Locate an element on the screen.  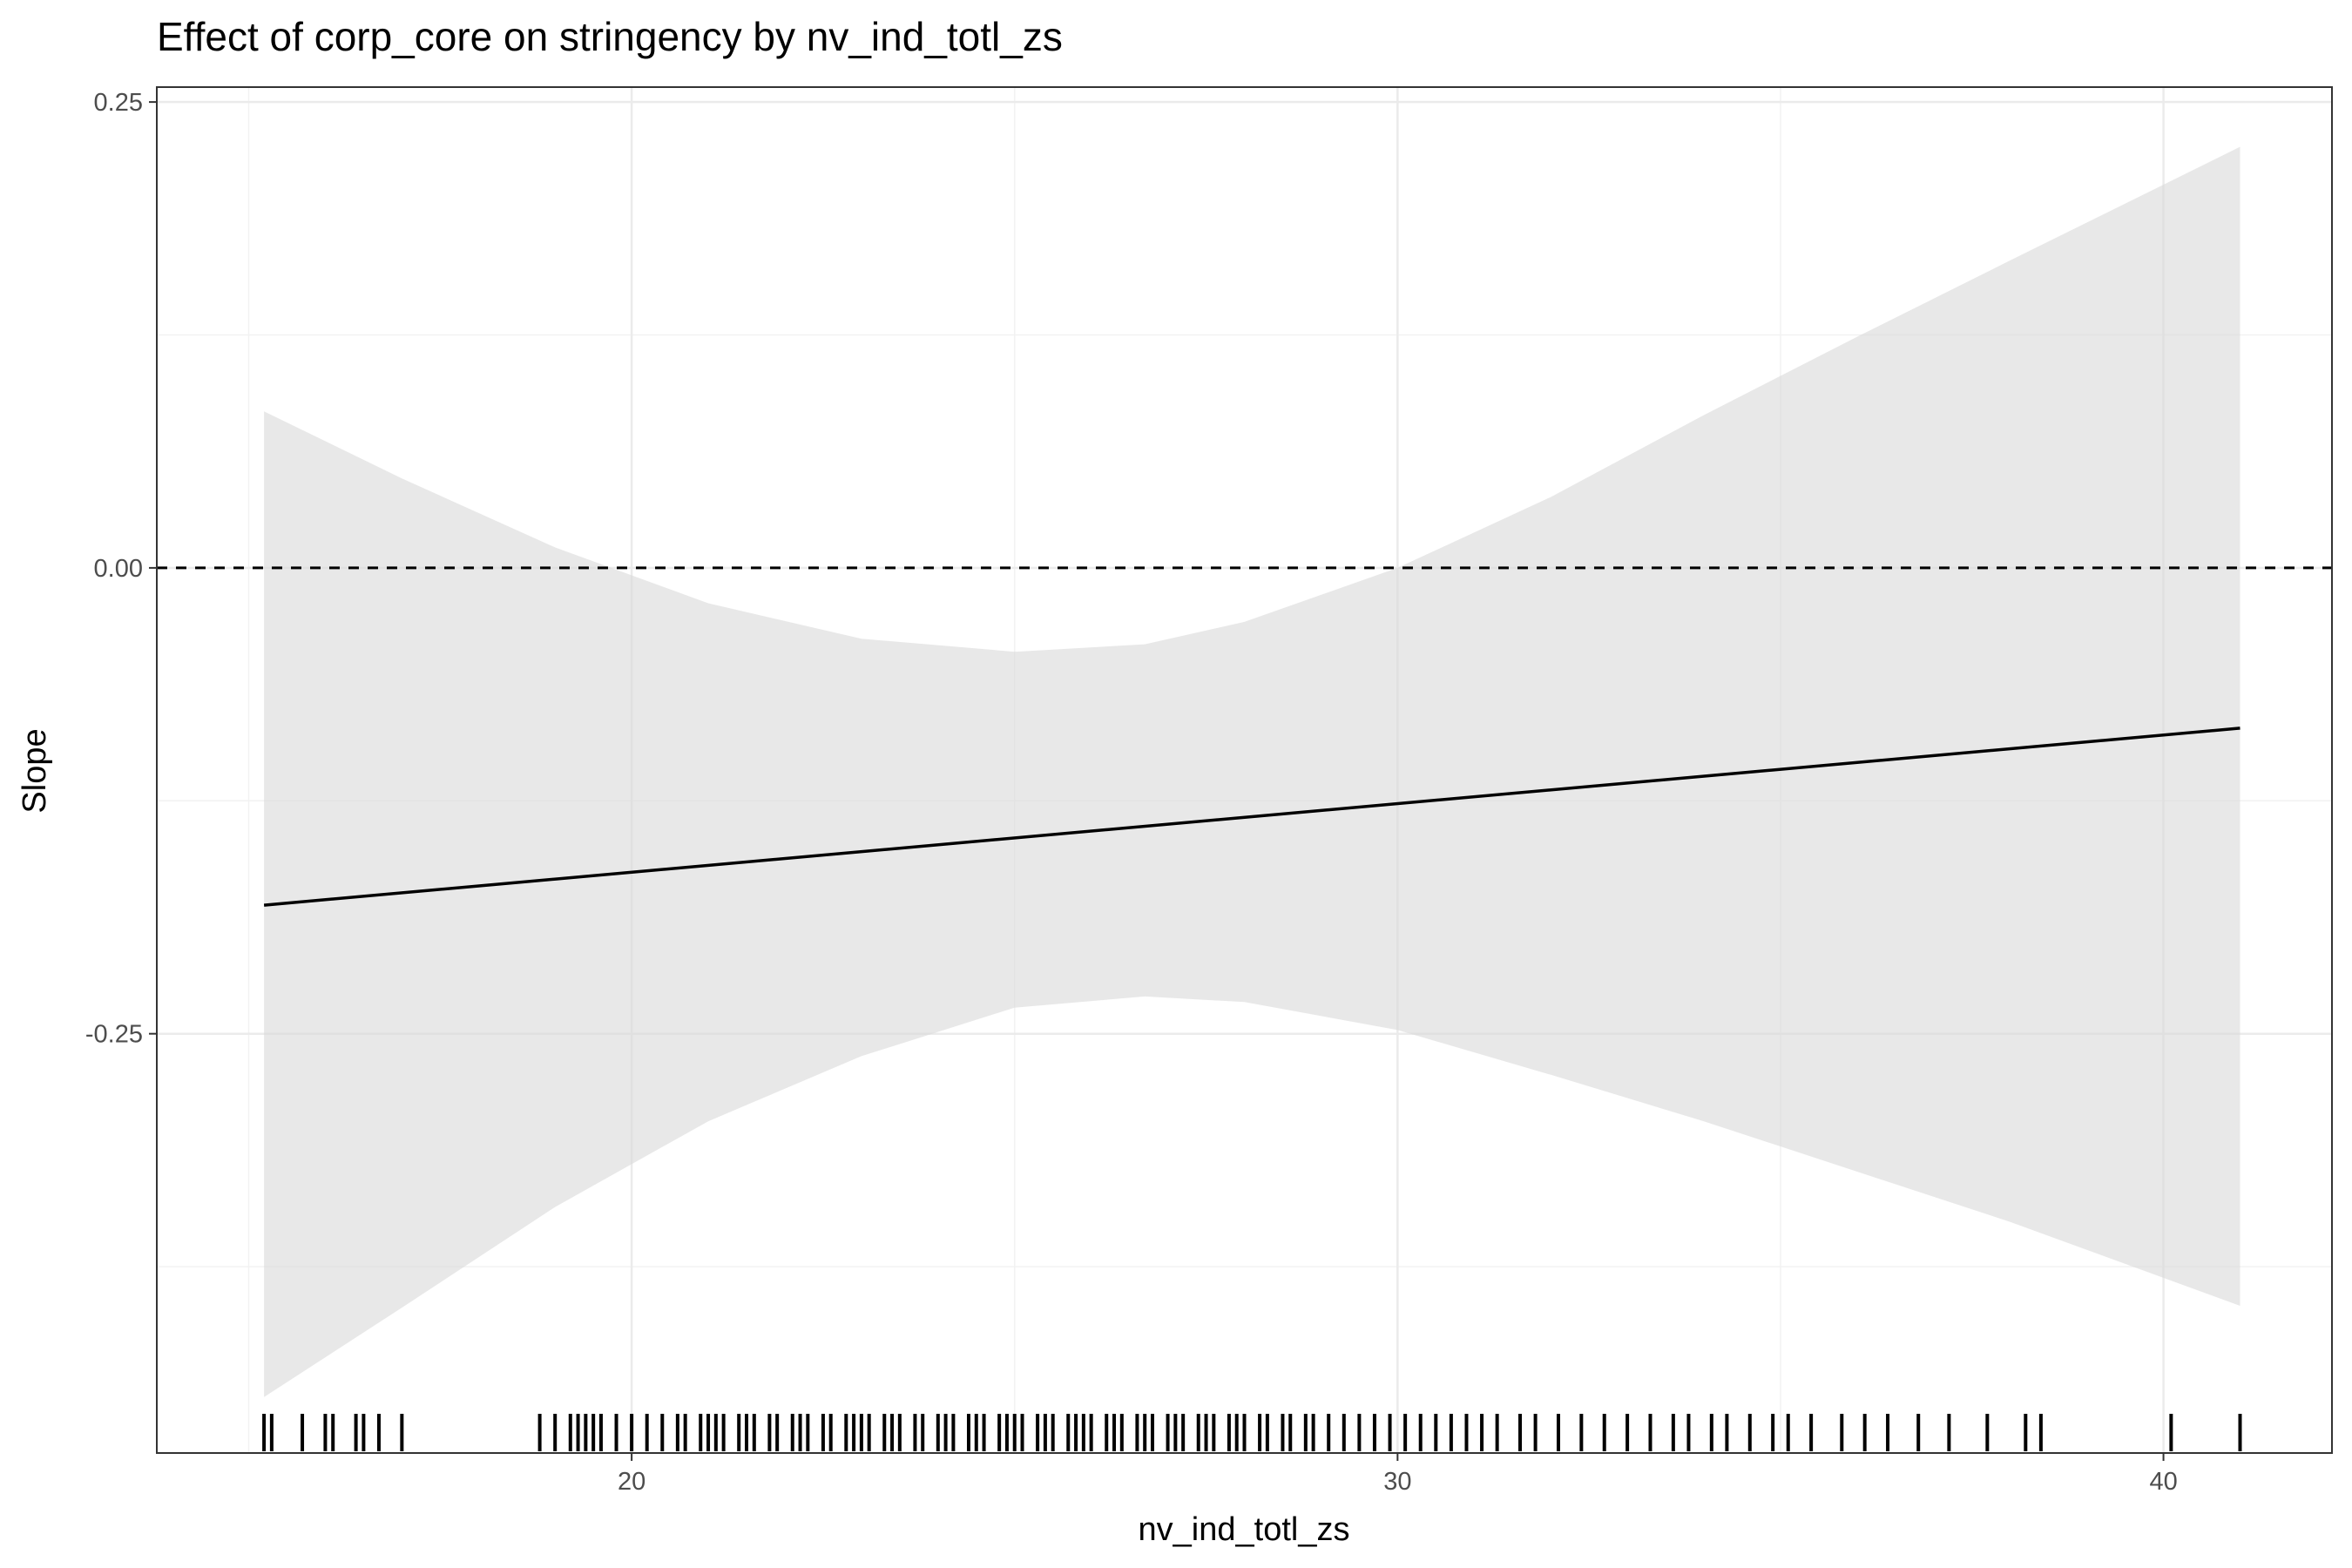
slope-line is located at coordinates (1251, 817).